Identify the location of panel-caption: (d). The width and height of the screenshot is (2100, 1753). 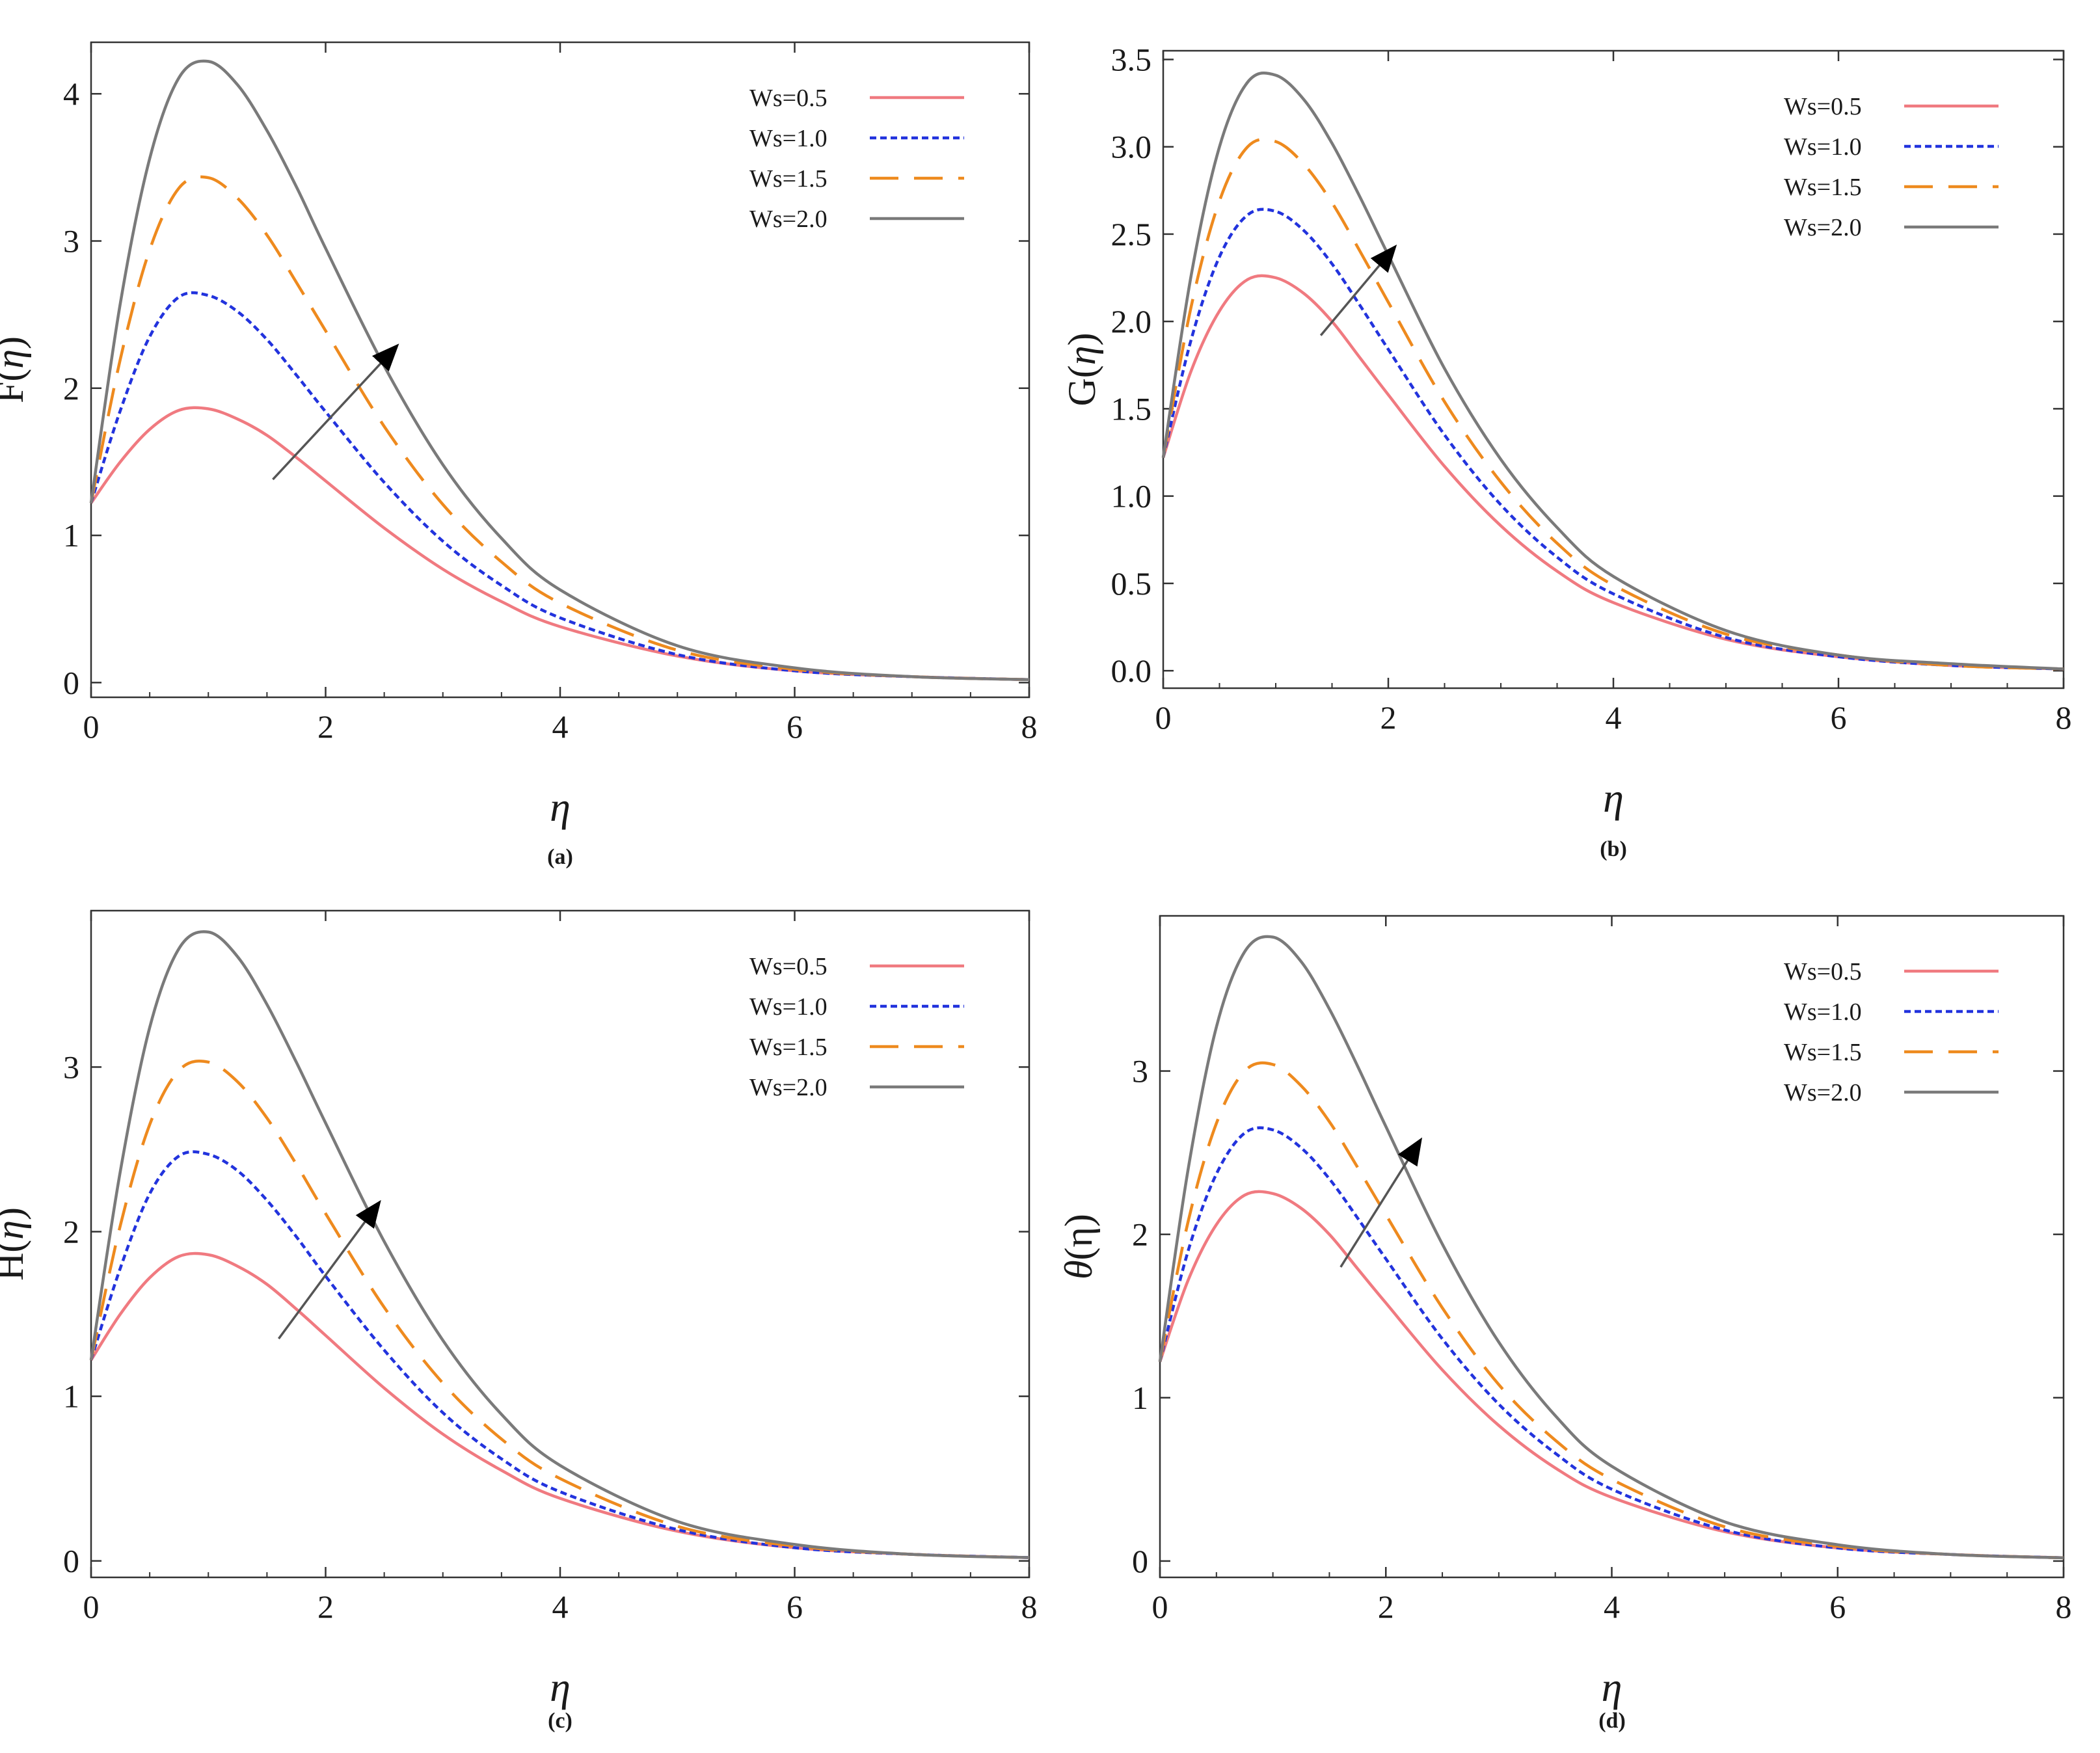
(1612, 1721).